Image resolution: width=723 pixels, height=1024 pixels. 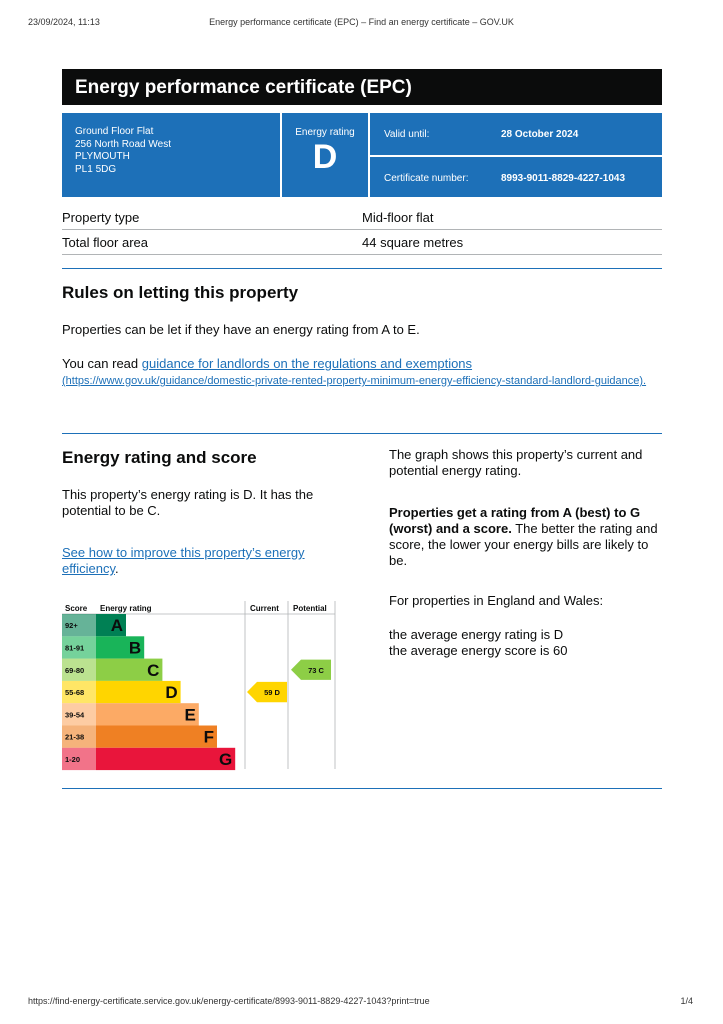 I want to click on valid-box: Valid until: 28 October 2024, so click(x=516, y=134).